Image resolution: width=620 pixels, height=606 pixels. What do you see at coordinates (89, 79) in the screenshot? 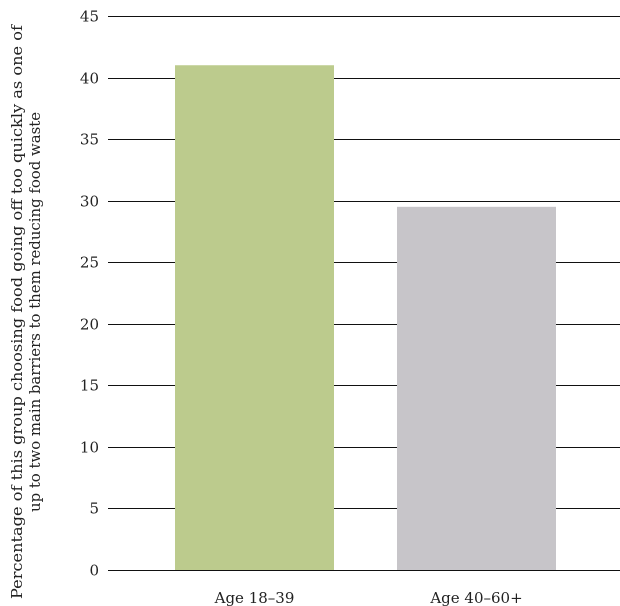
I see `y-tick-label-40: 40` at bounding box center [89, 79].